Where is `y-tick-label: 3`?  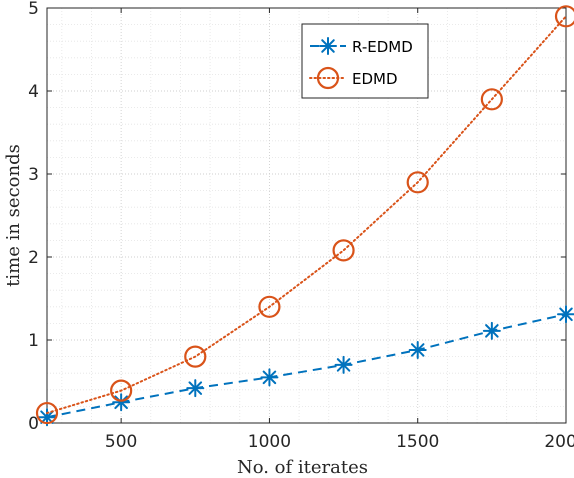
y-tick-label: 3 is located at coordinates (33, 175).